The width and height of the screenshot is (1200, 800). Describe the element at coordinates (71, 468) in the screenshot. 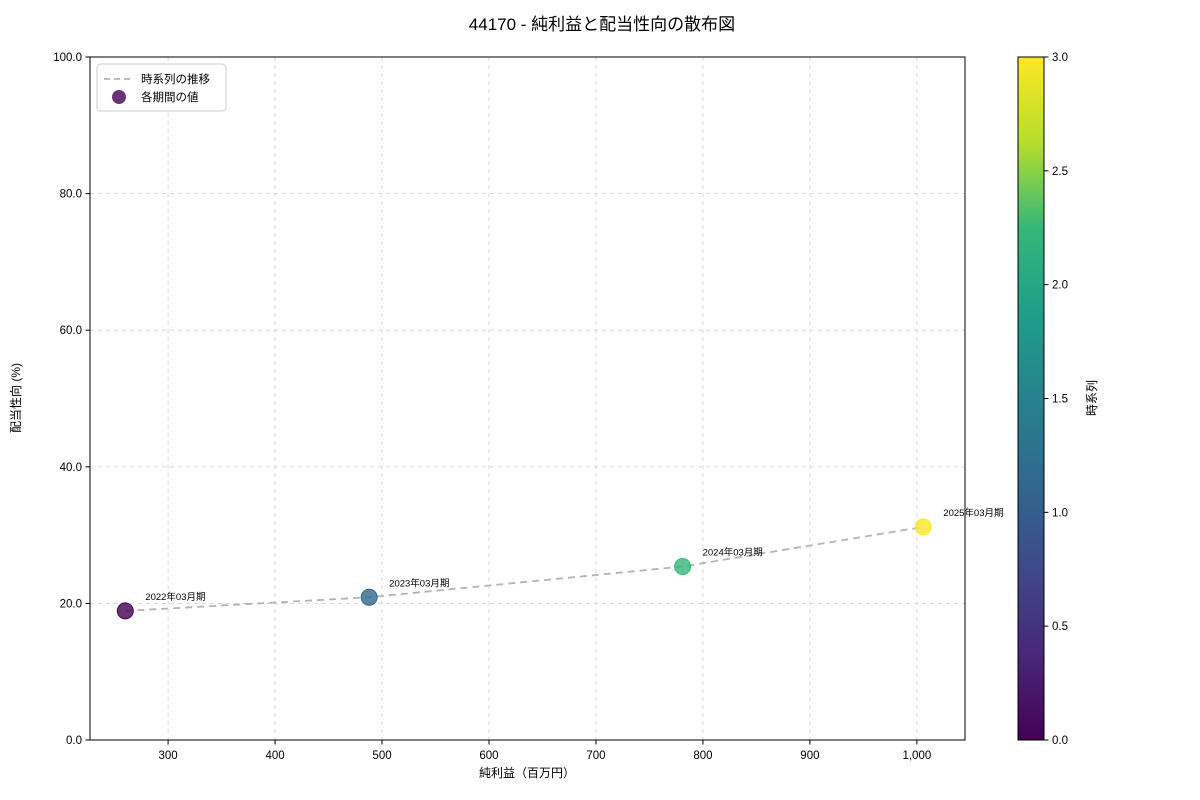

I see `y-tick-label: 40.0` at that location.